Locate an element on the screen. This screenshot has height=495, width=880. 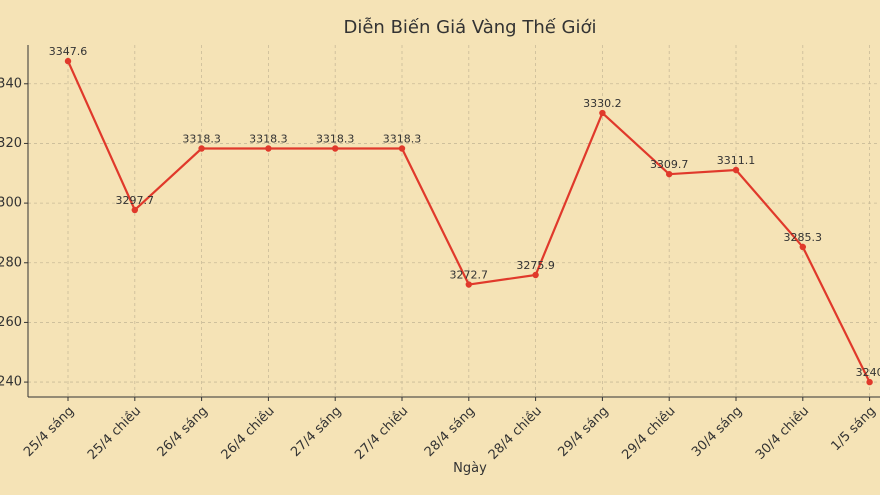
value-label: 3272.7 is located at coordinates (469, 275).